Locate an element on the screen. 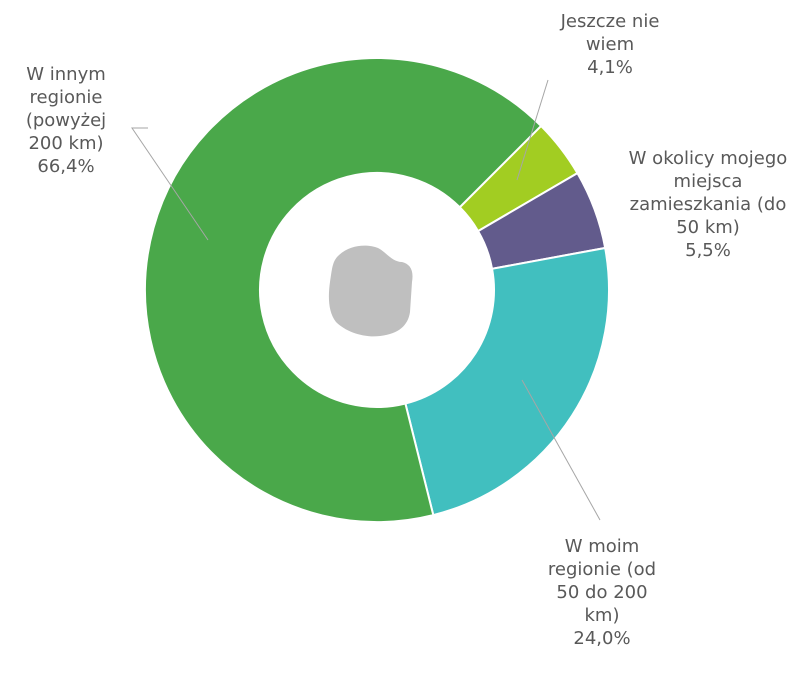 This screenshot has height=674, width=788. data-label: W moim regionie (od 50 do 200 km) 24,0% is located at coordinates (602, 592).